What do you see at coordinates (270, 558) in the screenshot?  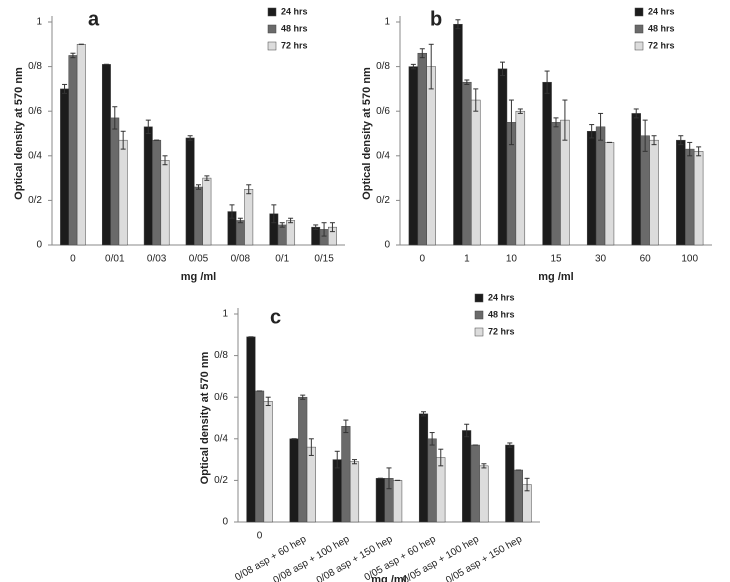 I see `x-tick-label: 0/08 asp + 60 hep` at bounding box center [270, 558].